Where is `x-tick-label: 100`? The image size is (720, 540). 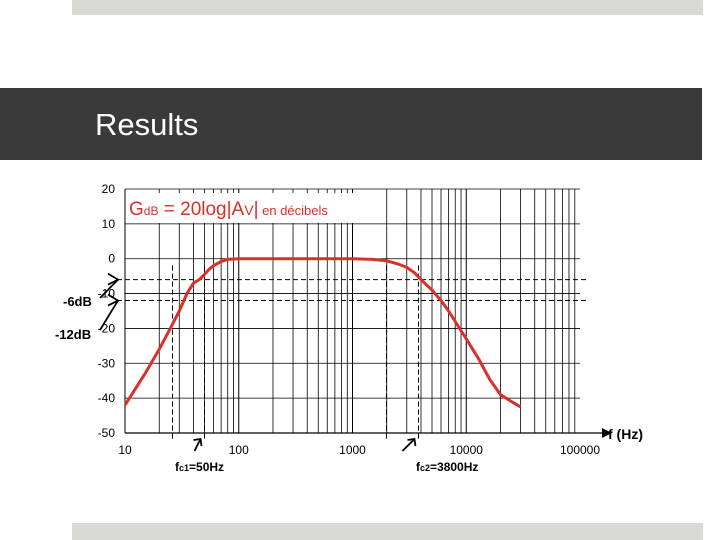 x-tick-label: 100 is located at coordinates (239, 450).